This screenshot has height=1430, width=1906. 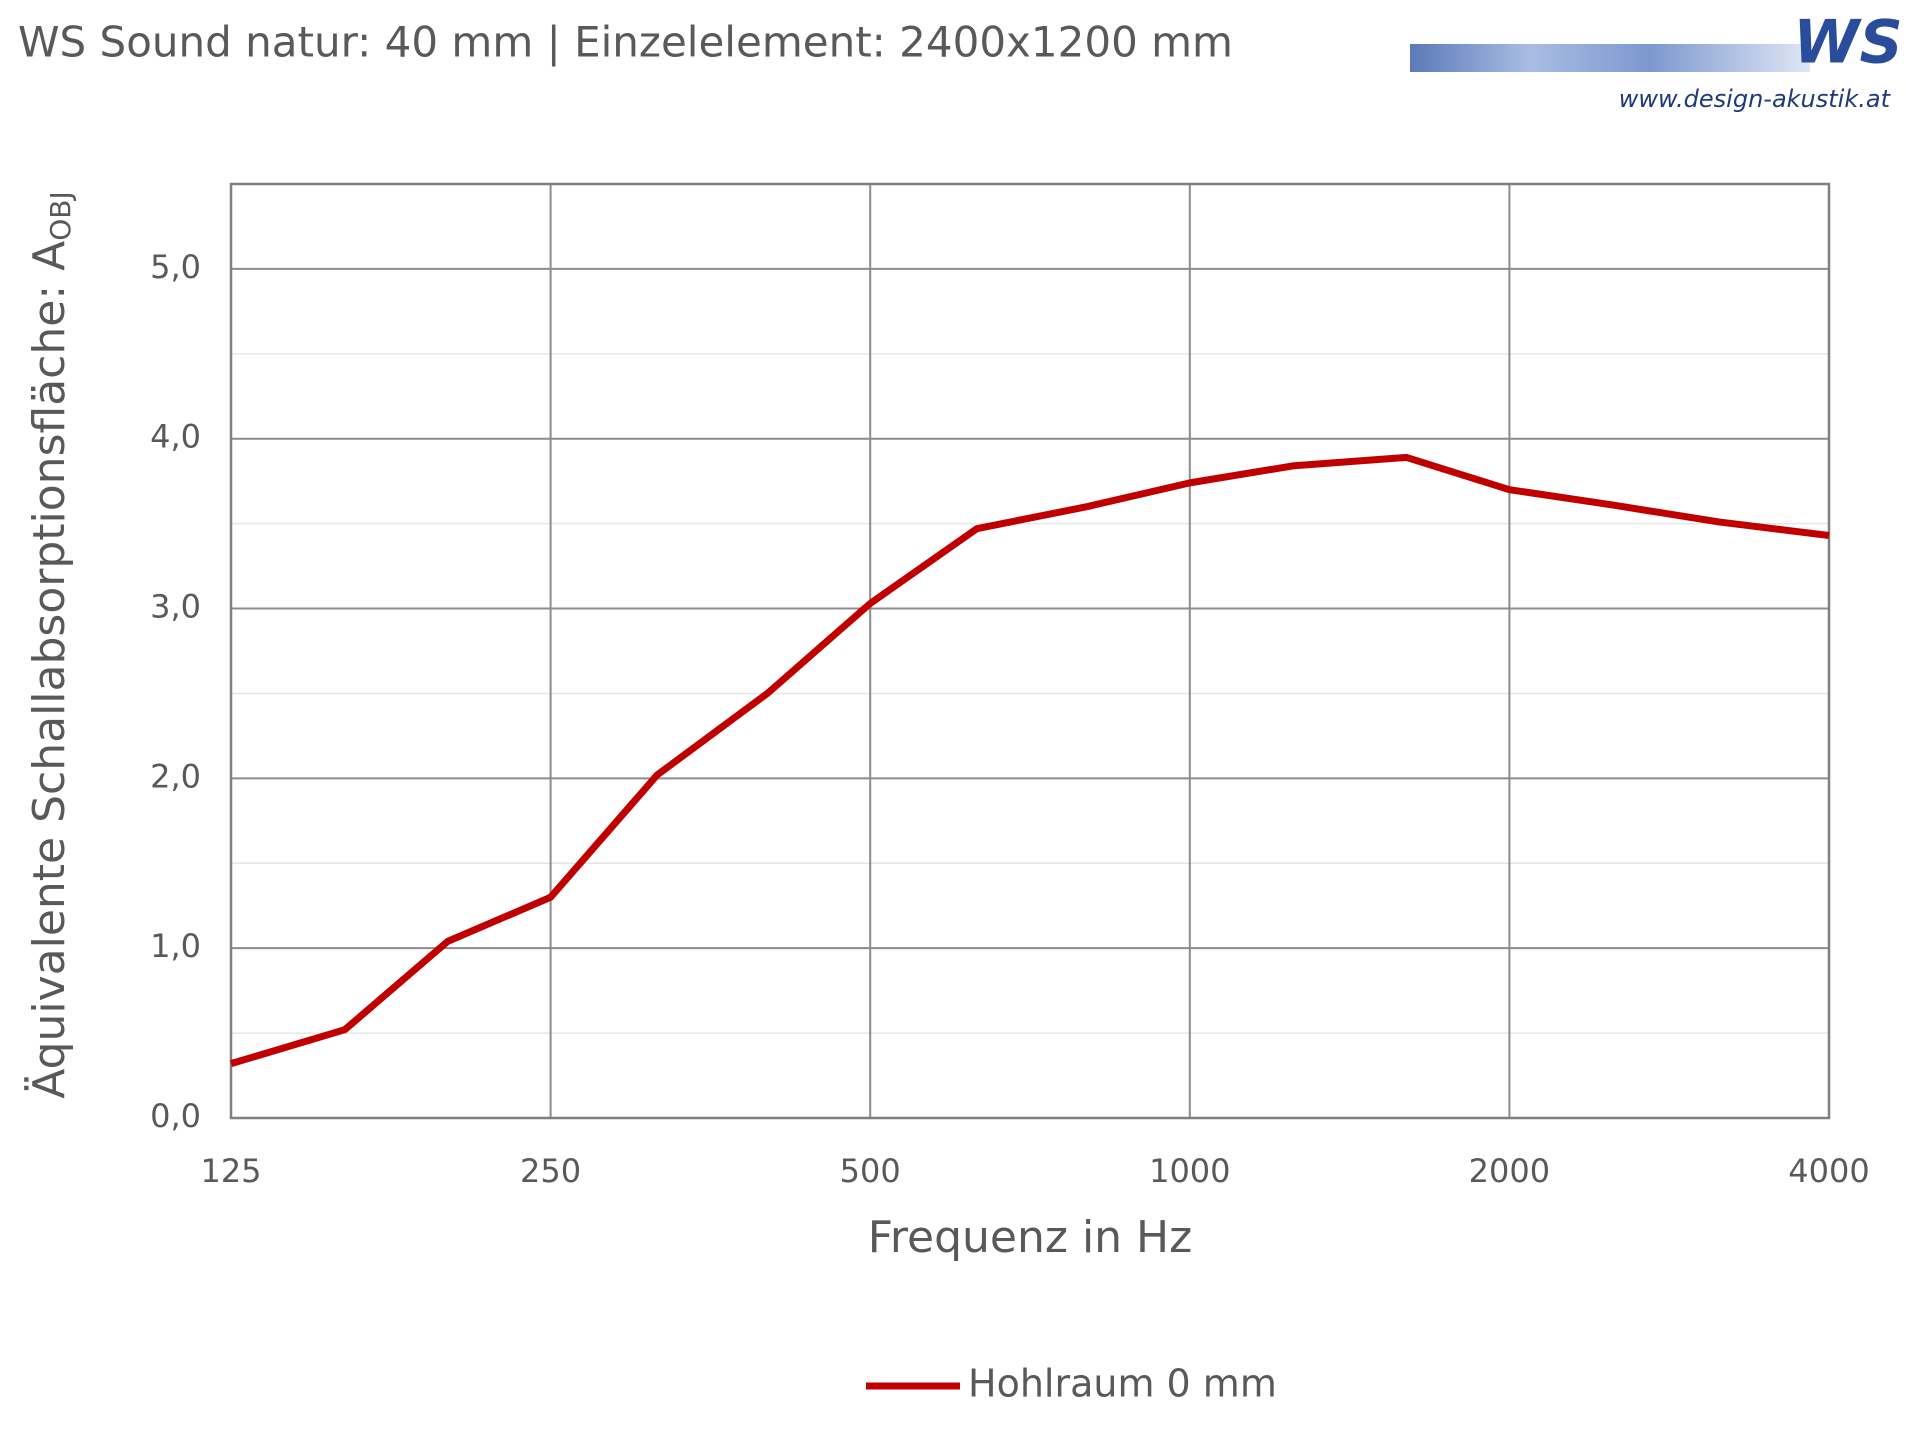 What do you see at coordinates (1755, 99) in the screenshot?
I see `logo-url: www.design-akustik.at` at bounding box center [1755, 99].